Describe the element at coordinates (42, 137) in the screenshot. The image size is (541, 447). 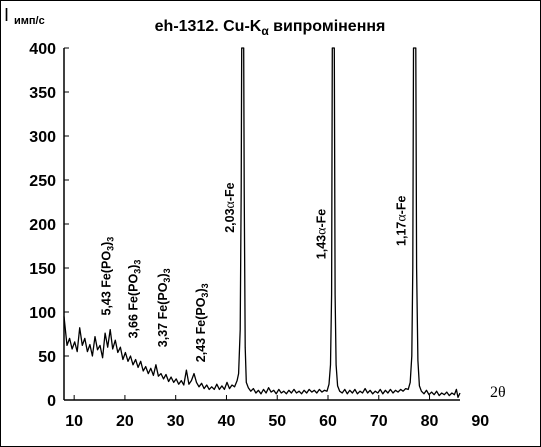
I see `y-tick-label: 300` at that location.